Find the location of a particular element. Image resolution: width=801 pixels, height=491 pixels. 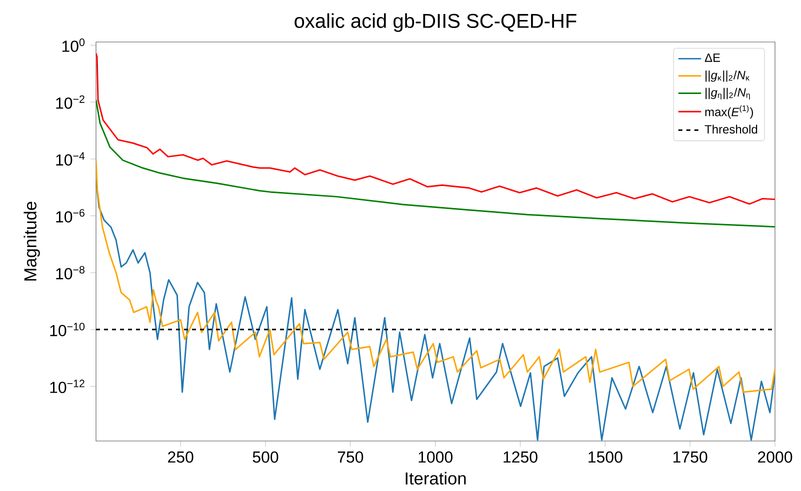

x-tick-label: 750 is located at coordinates (351, 457).